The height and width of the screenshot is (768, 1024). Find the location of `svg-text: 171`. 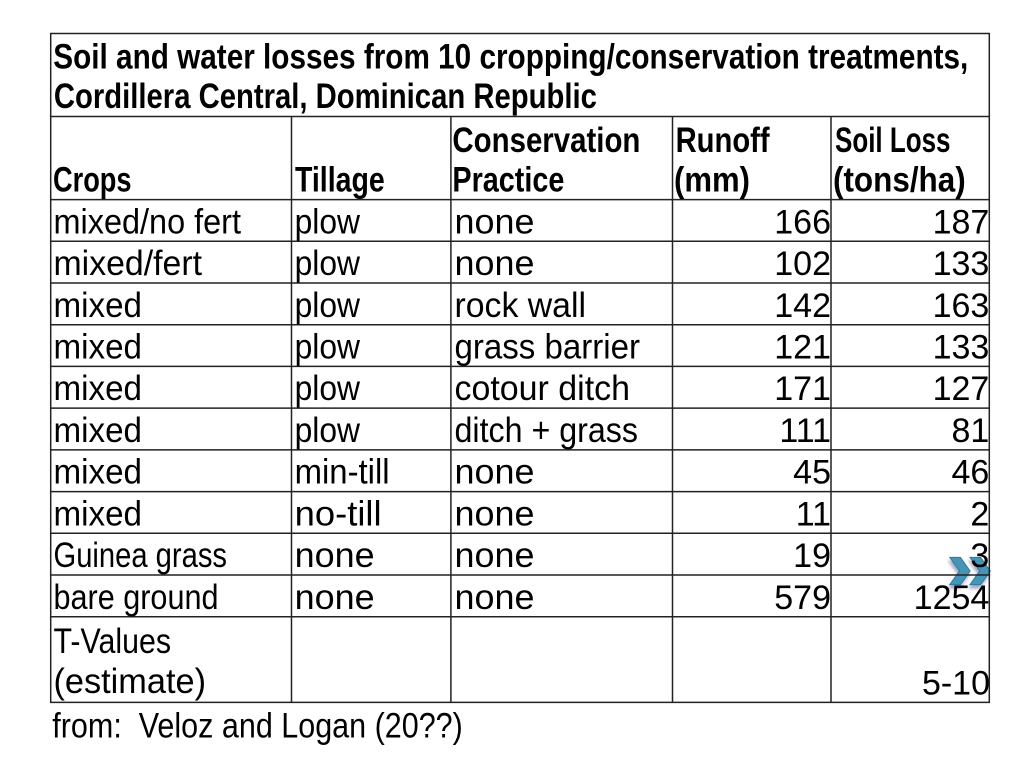

svg-text: 171 is located at coordinates (802, 389).